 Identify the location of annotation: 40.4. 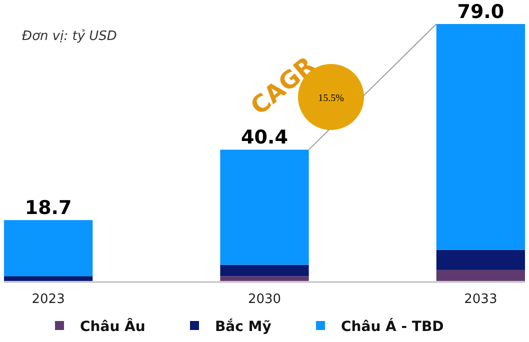
(264, 137).